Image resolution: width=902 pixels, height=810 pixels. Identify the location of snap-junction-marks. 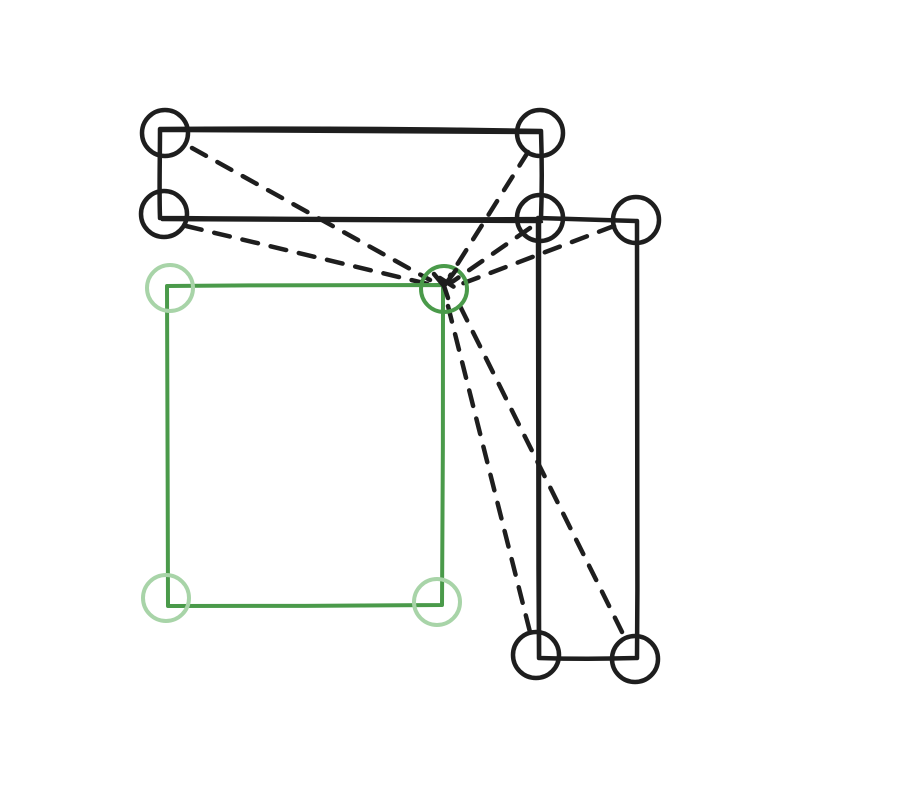
(445, 284).